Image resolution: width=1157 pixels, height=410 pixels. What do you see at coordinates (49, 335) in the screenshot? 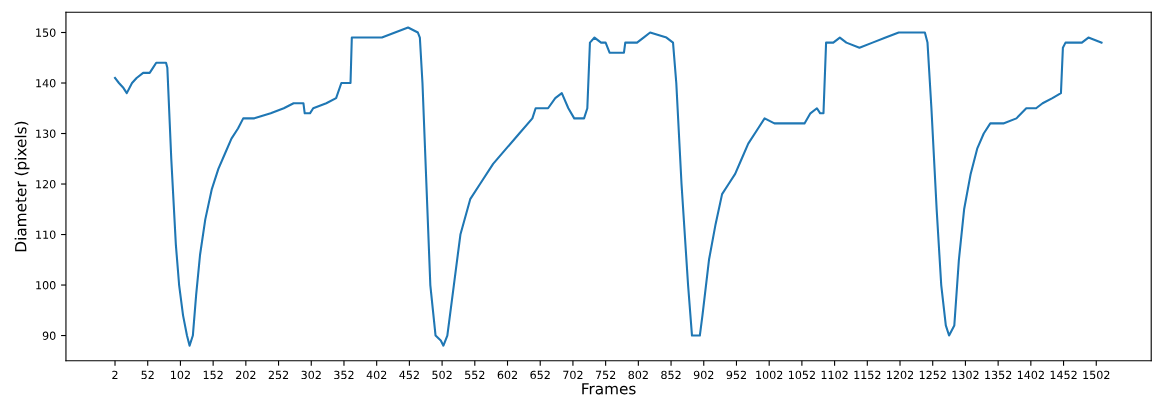
I see `y-tick-label: 90` at bounding box center [49, 335].